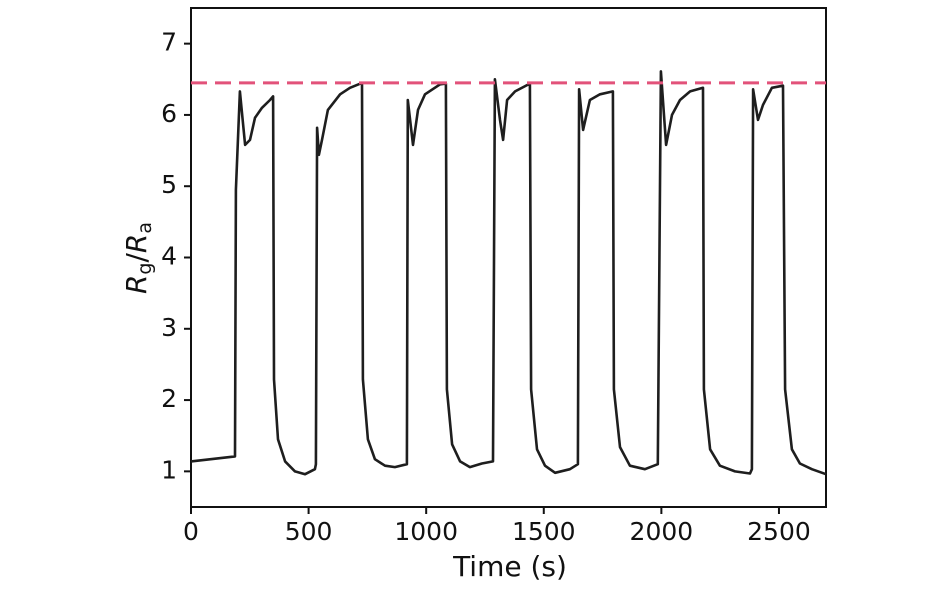 This screenshot has width=945, height=591. Describe the element at coordinates (169, 398) in the screenshot. I see `y-tick-label: 2` at that location.